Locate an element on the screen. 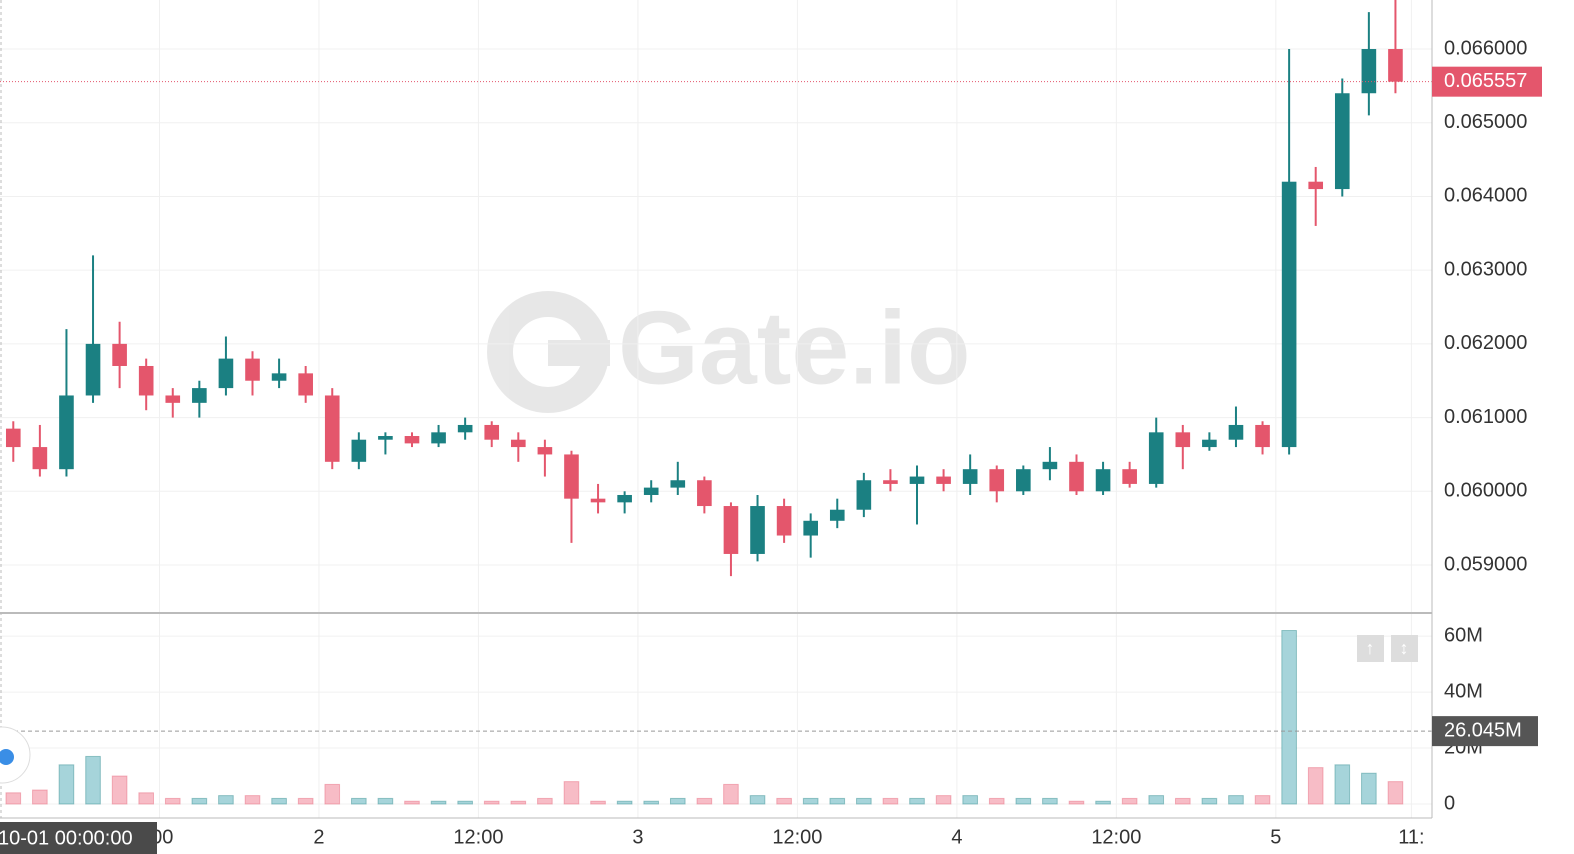 This screenshot has width=1574, height=854. scale-fit-button is located at coordinates (1404, 648).